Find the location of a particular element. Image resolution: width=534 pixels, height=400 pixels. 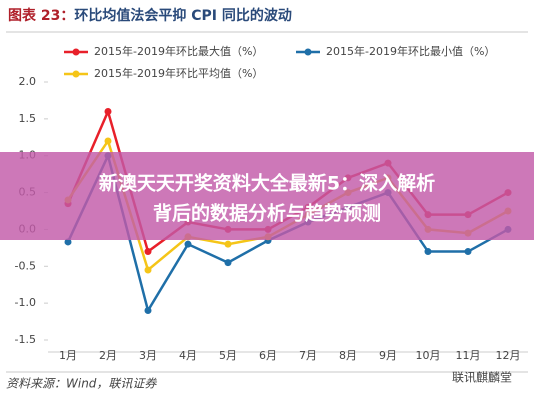

chart-title: 图表 23：环比均值法会平抑 CPI 同比的波动 is located at coordinates (150, 15).